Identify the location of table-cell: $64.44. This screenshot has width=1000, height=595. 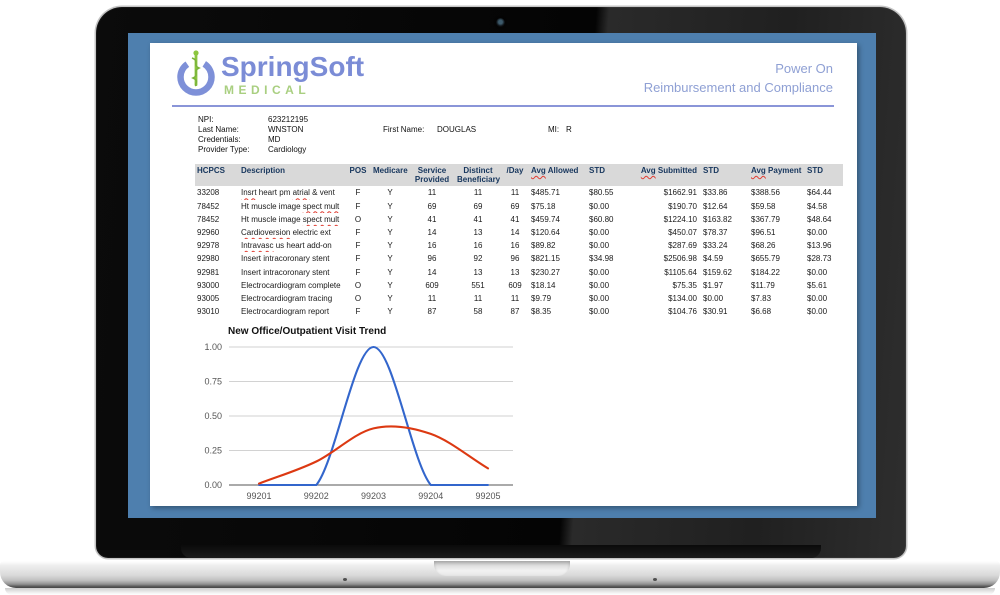
(819, 193).